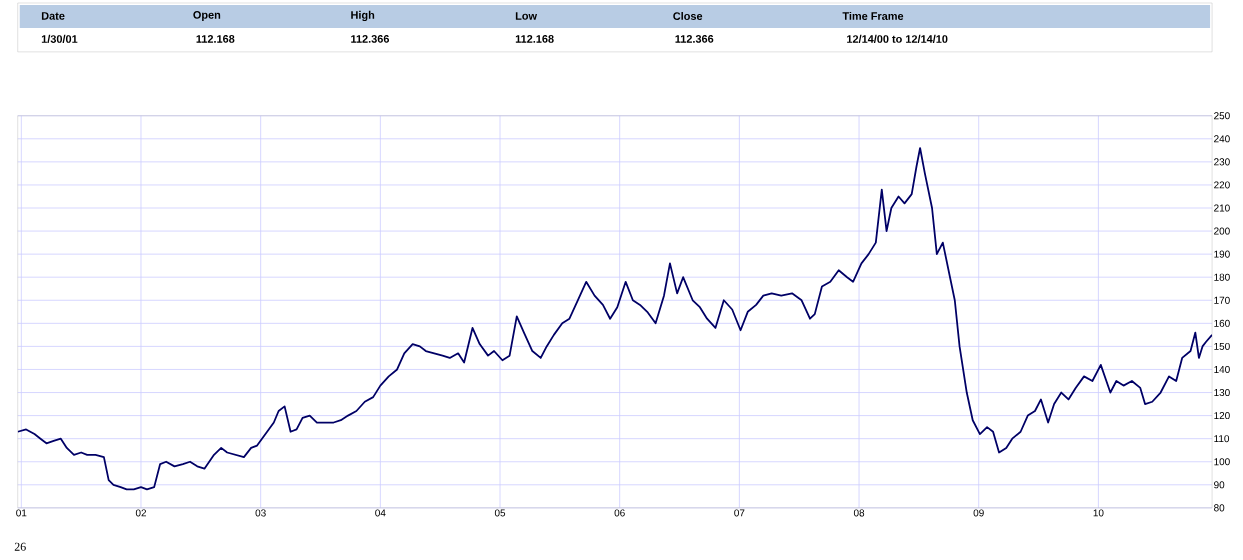 The image size is (1243, 560). What do you see at coordinates (873, 16) in the screenshot?
I see `text: Time Frame` at bounding box center [873, 16].